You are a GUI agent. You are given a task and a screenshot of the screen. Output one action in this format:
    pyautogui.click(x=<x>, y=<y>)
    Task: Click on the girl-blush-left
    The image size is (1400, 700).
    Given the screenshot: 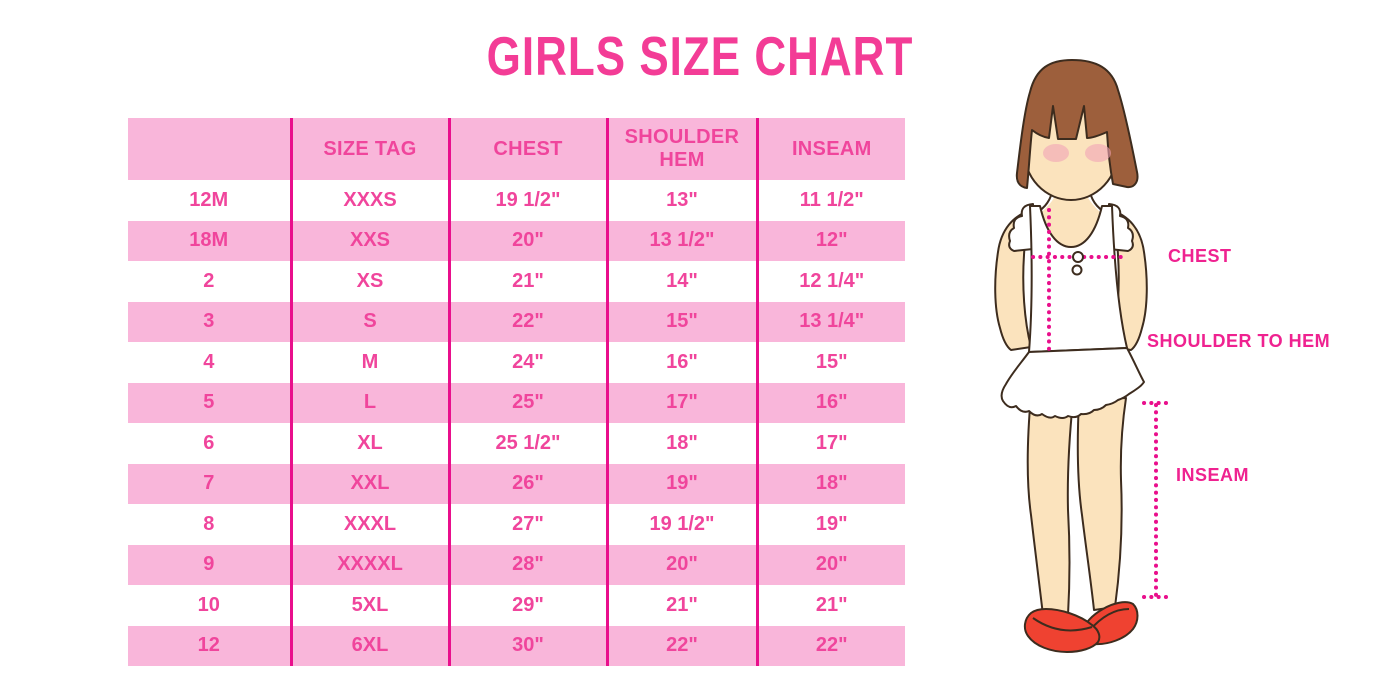 What is the action you would take?
    pyautogui.click(x=1056, y=153)
    